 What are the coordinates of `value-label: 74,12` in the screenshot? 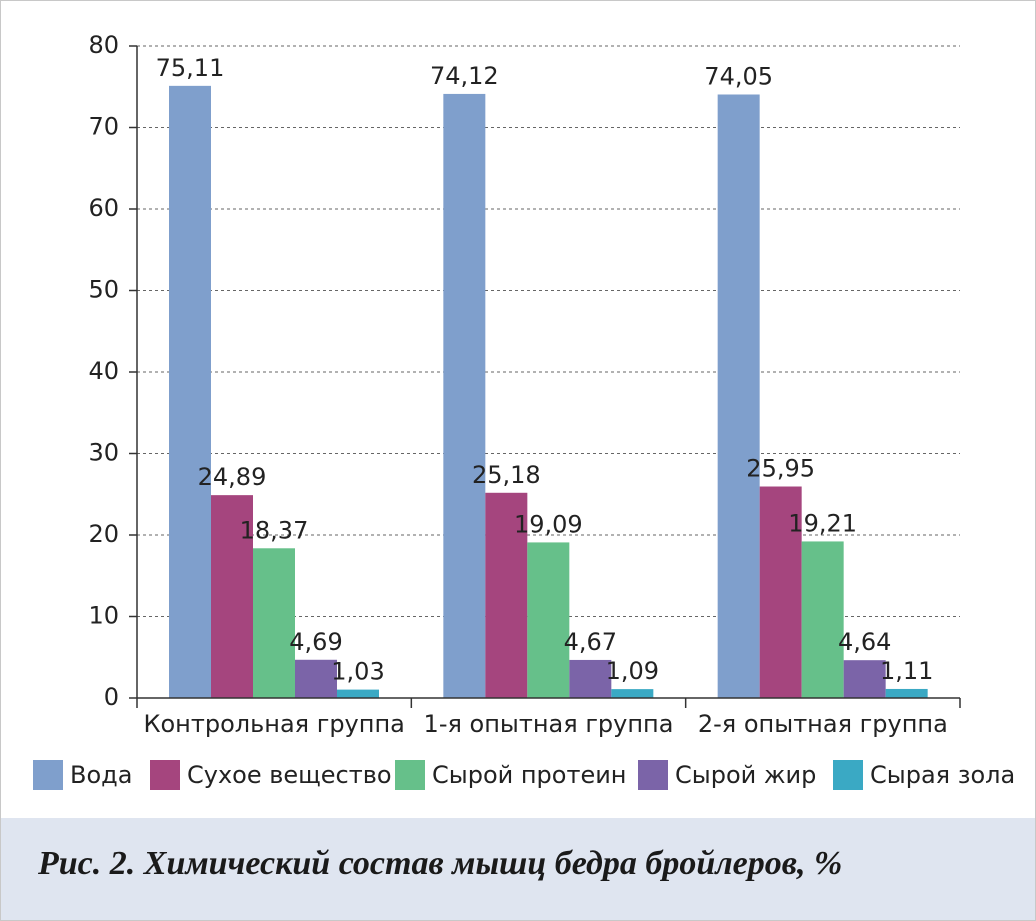 It's located at (464, 76).